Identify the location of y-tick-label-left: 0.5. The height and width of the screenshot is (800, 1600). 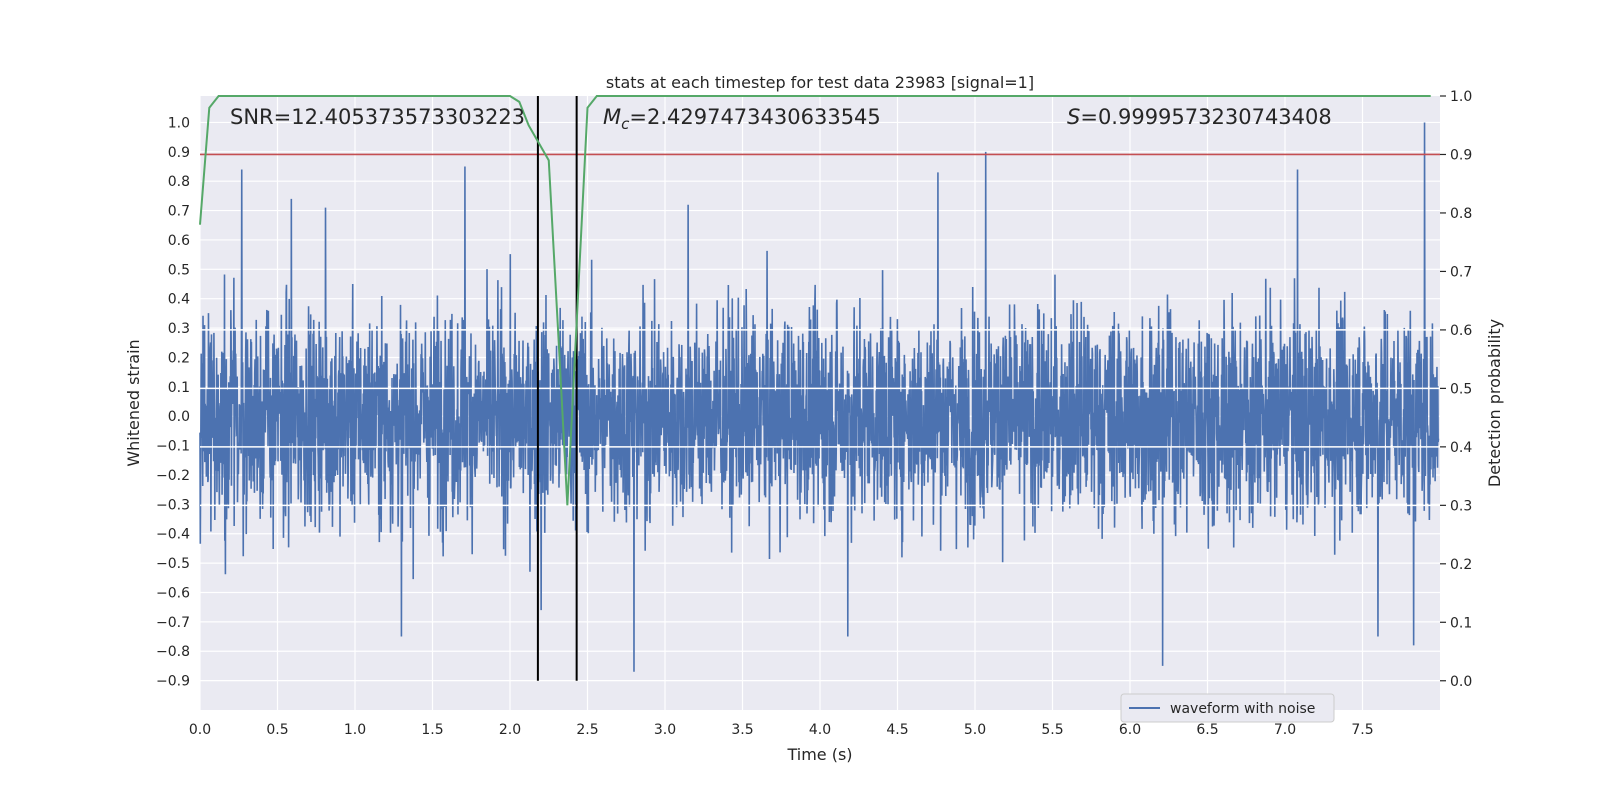
(179, 270).